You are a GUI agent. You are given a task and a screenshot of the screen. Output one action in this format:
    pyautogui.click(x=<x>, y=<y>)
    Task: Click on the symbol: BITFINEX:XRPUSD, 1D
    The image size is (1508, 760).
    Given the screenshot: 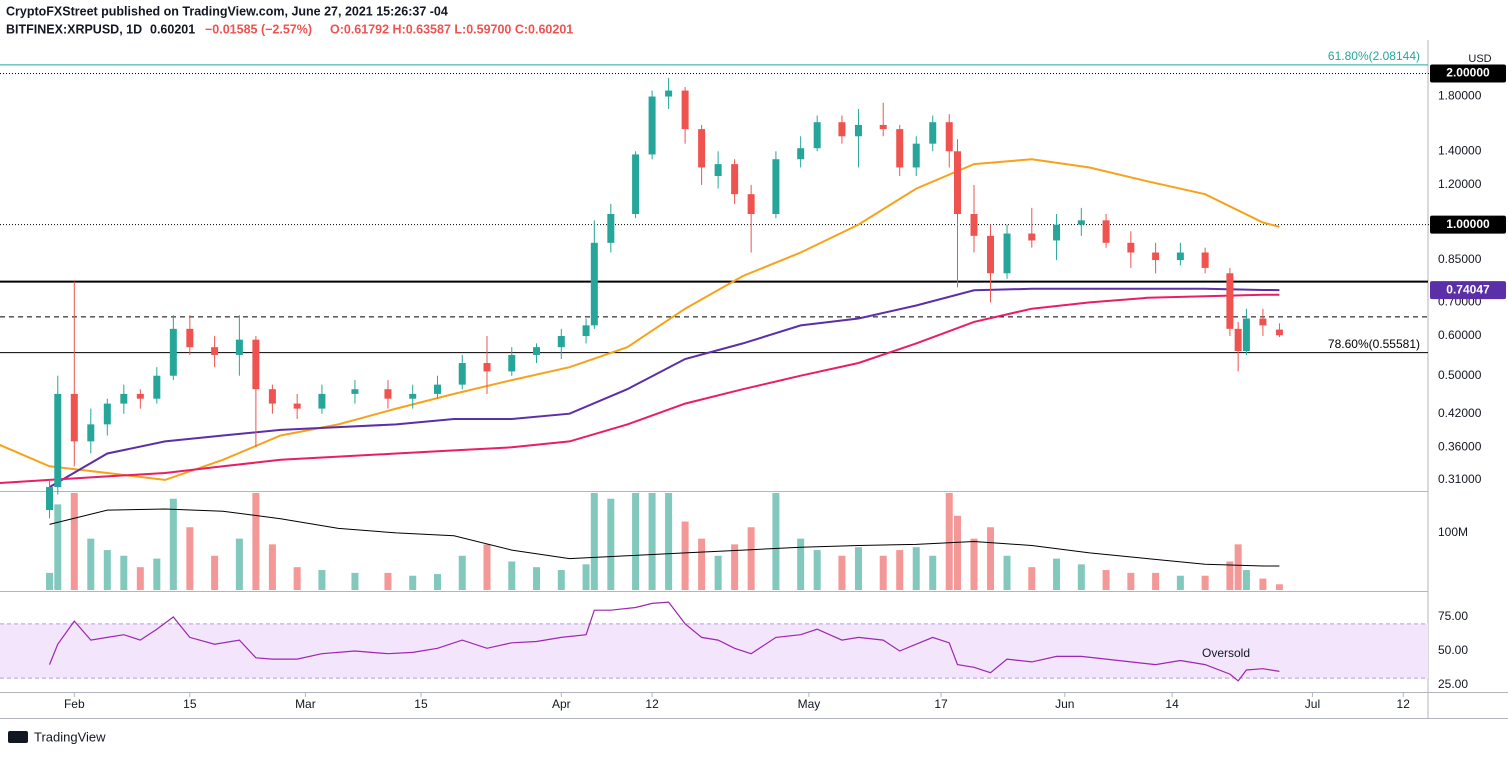 What is the action you would take?
    pyautogui.click(x=74, y=29)
    